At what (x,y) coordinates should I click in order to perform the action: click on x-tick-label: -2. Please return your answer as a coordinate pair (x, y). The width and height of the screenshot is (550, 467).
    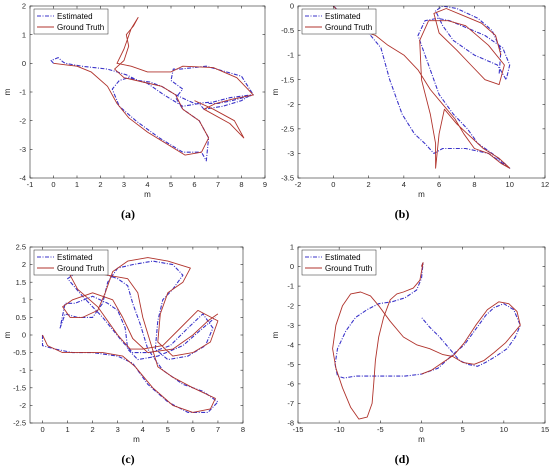
    Looking at the image, I should click on (298, 184).